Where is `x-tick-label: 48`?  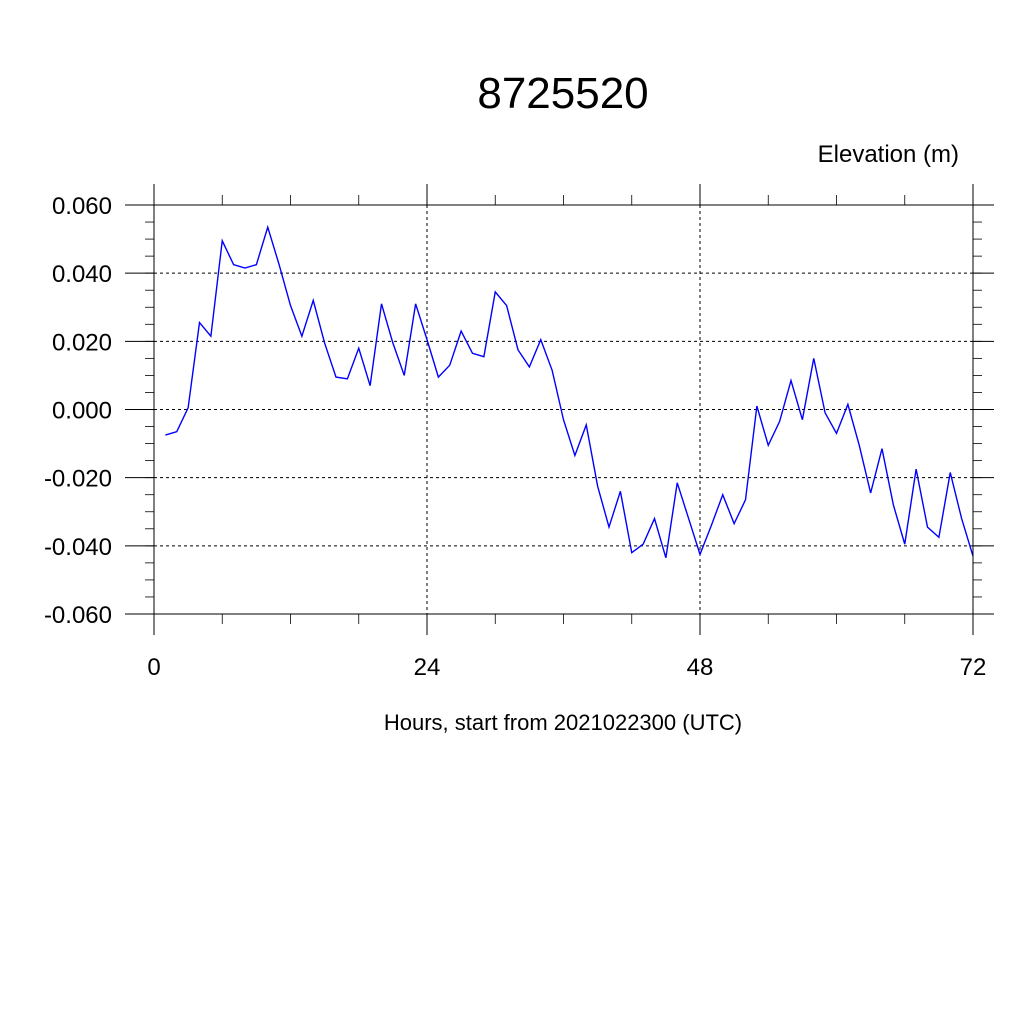
x-tick-label: 48 is located at coordinates (700, 667).